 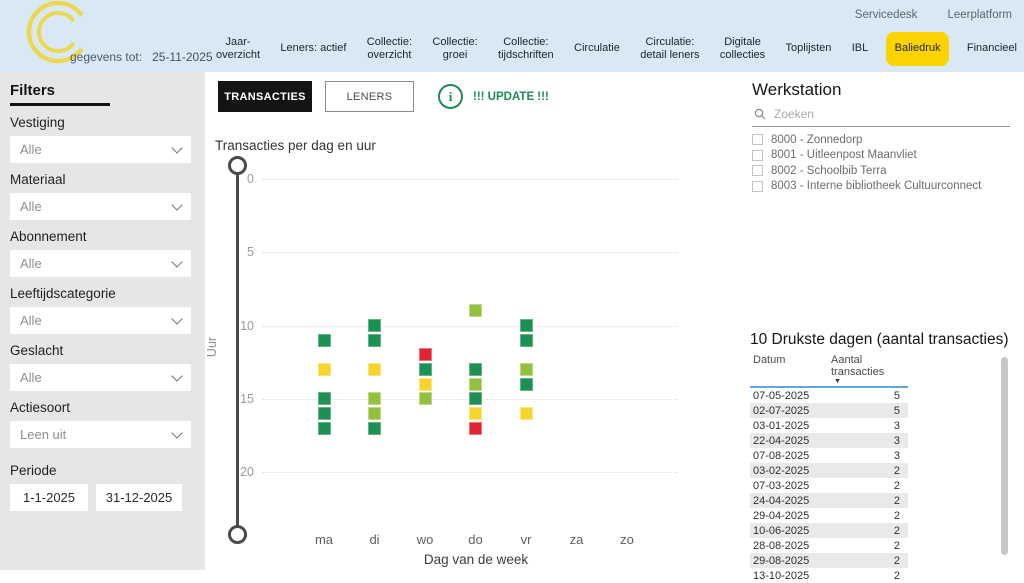 What do you see at coordinates (829, 515) in the screenshot?
I see `table-row: 29-04-2025 2` at bounding box center [829, 515].